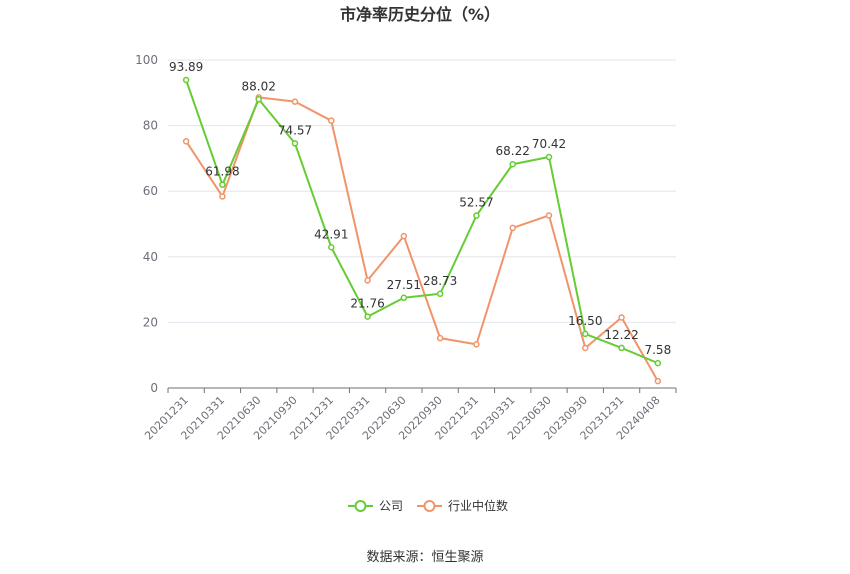 This screenshot has width=850, height=574. I want to click on data-label: 21.76, so click(367, 304).